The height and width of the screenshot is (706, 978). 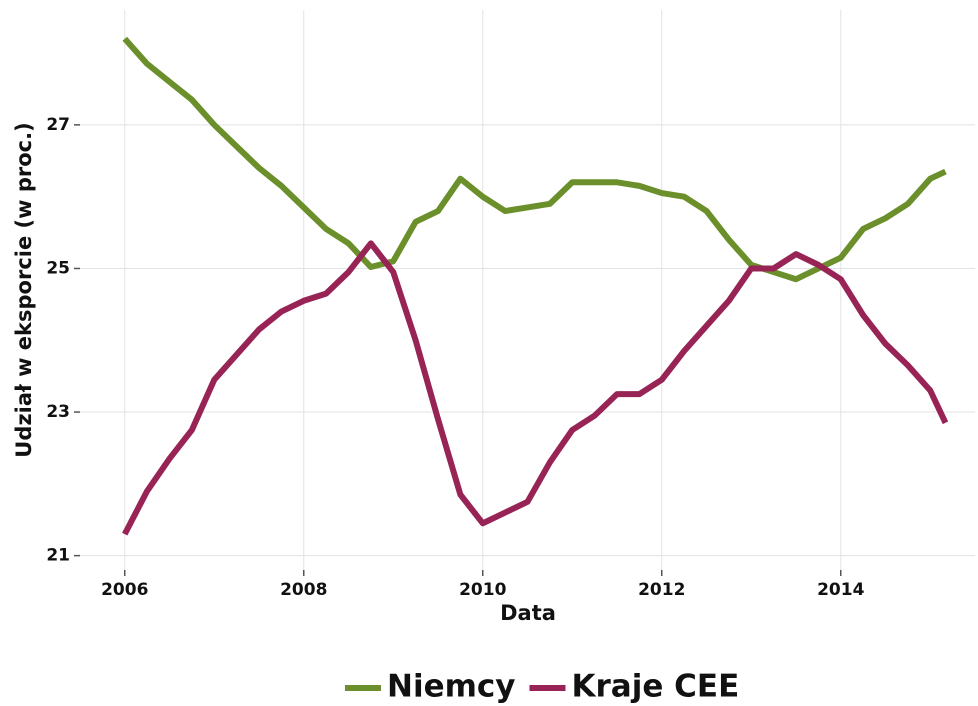 What do you see at coordinates (655, 687) in the screenshot?
I see `legend-label: Kraje CEE` at bounding box center [655, 687].